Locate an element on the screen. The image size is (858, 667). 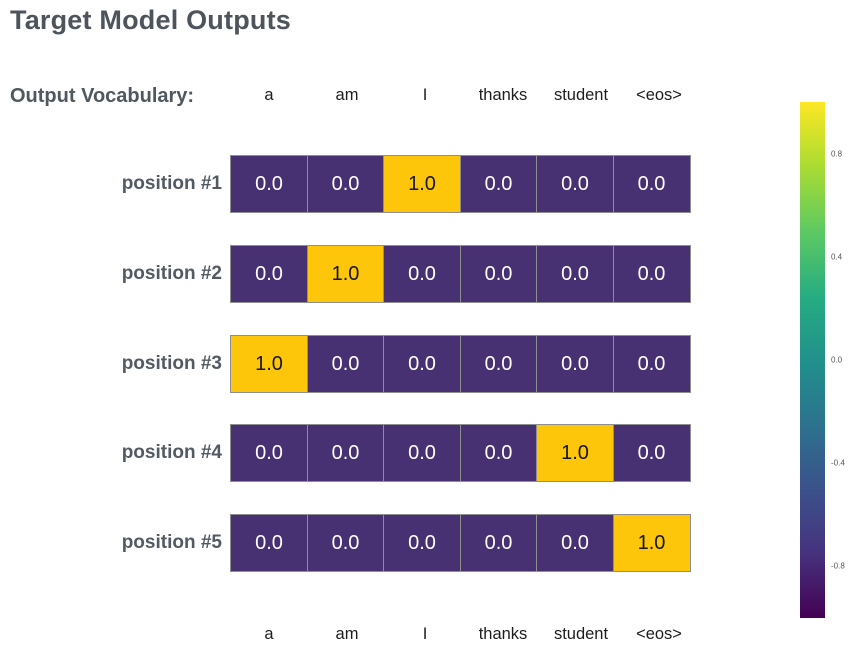
row-label: position #2 is located at coordinates (171, 273).